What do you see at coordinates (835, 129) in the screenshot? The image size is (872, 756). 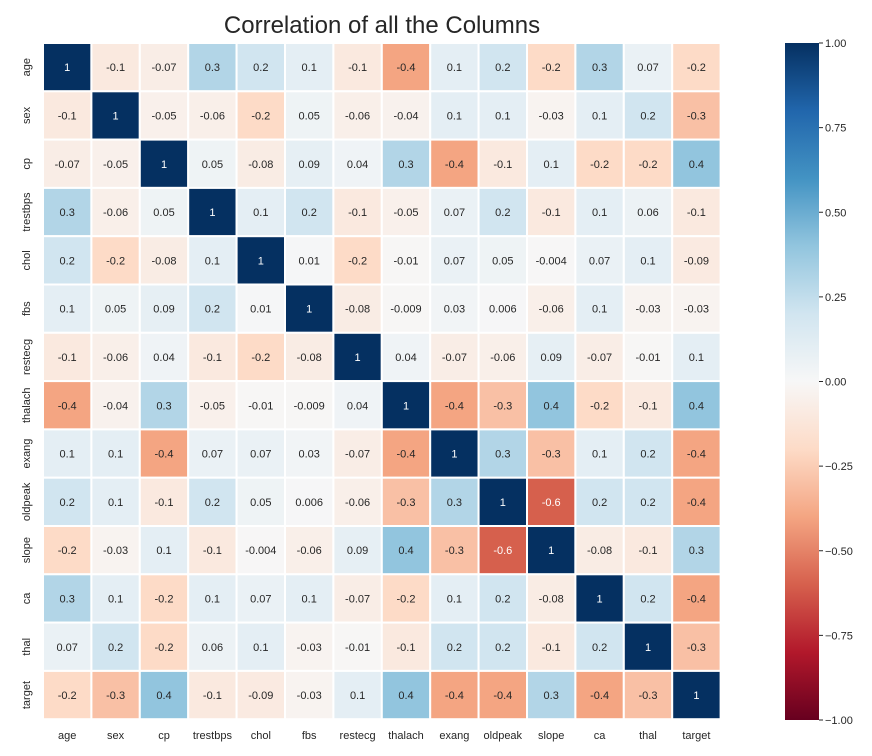 I see `colorbar-tick-label: 0.75` at bounding box center [835, 129].